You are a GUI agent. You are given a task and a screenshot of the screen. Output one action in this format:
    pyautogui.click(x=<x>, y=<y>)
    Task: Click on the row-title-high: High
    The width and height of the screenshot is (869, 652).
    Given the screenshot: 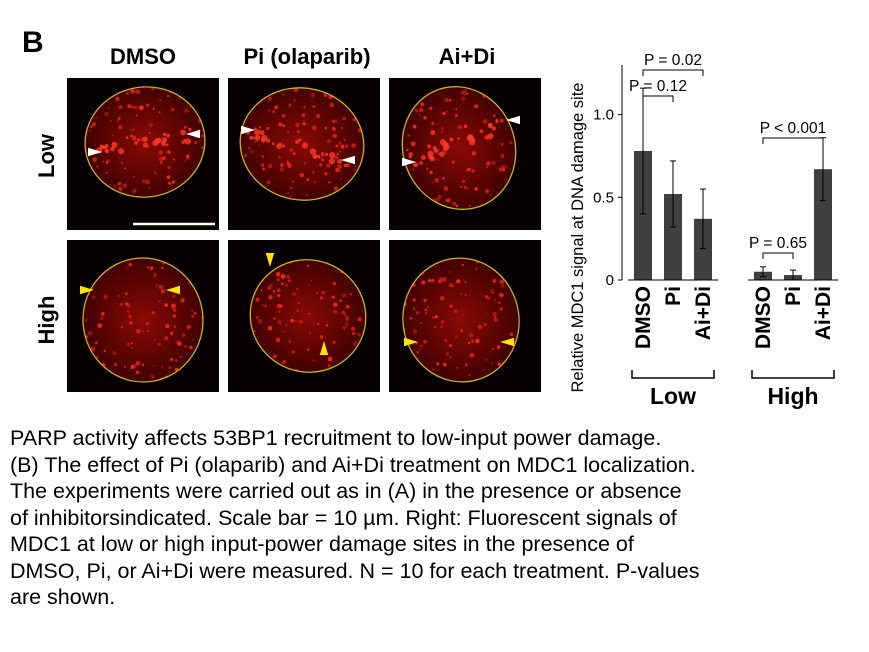 What is the action you would take?
    pyautogui.click(x=46, y=320)
    